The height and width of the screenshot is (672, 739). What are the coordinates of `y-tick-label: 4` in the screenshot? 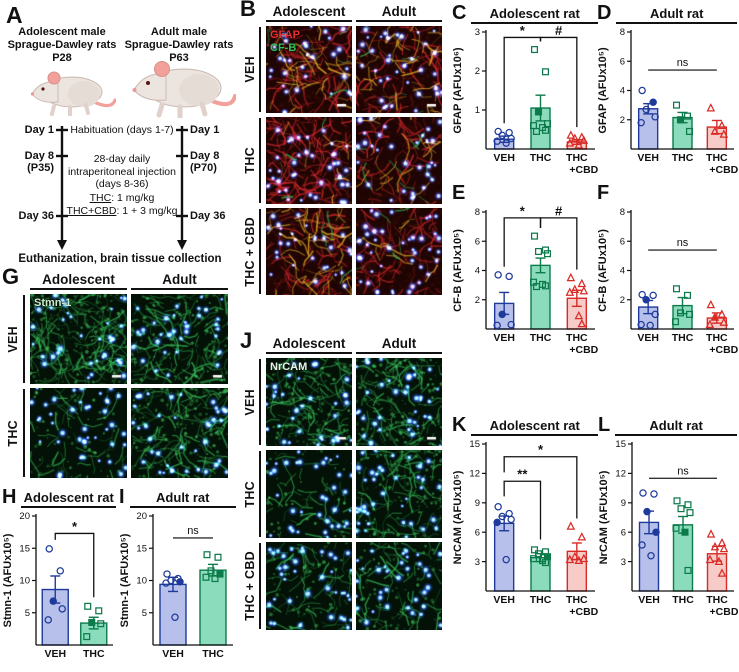 It's located at (477, 271).